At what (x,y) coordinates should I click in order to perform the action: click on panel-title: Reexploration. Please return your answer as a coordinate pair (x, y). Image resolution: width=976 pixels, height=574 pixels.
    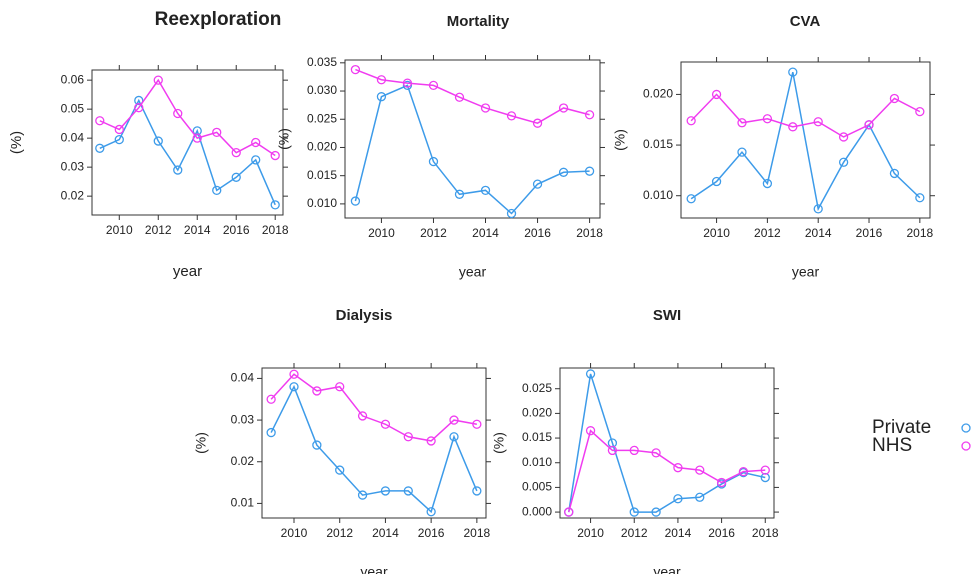
    Looking at the image, I should click on (218, 19).